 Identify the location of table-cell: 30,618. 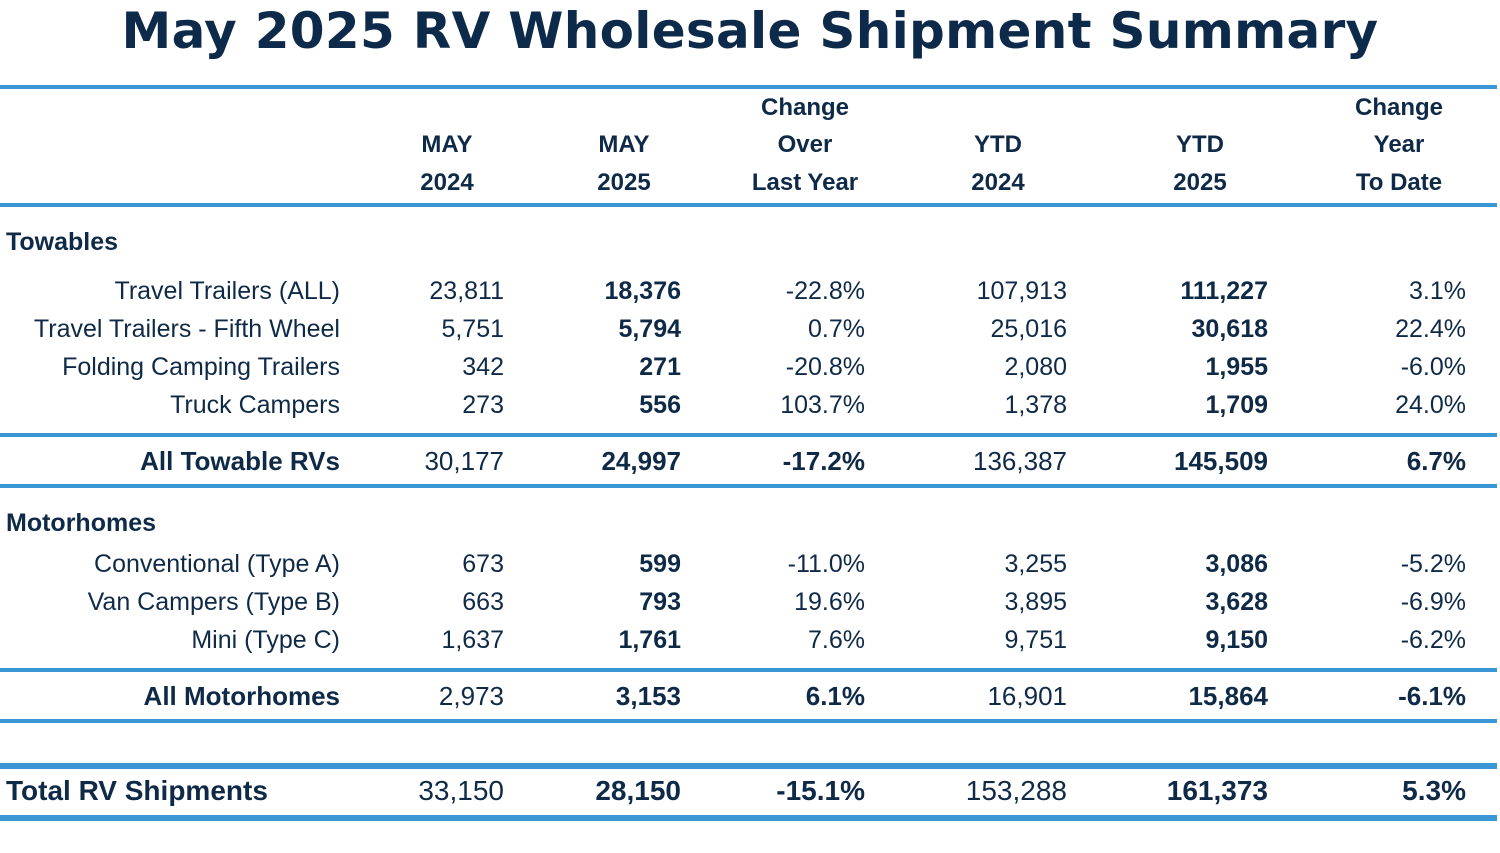
(1229, 329).